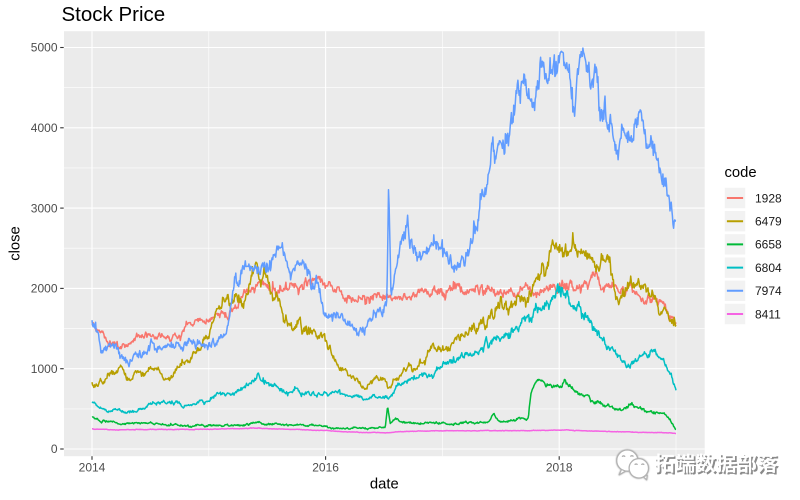 The width and height of the screenshot is (800, 500). I want to click on svg-text: 0, so click(54, 449).